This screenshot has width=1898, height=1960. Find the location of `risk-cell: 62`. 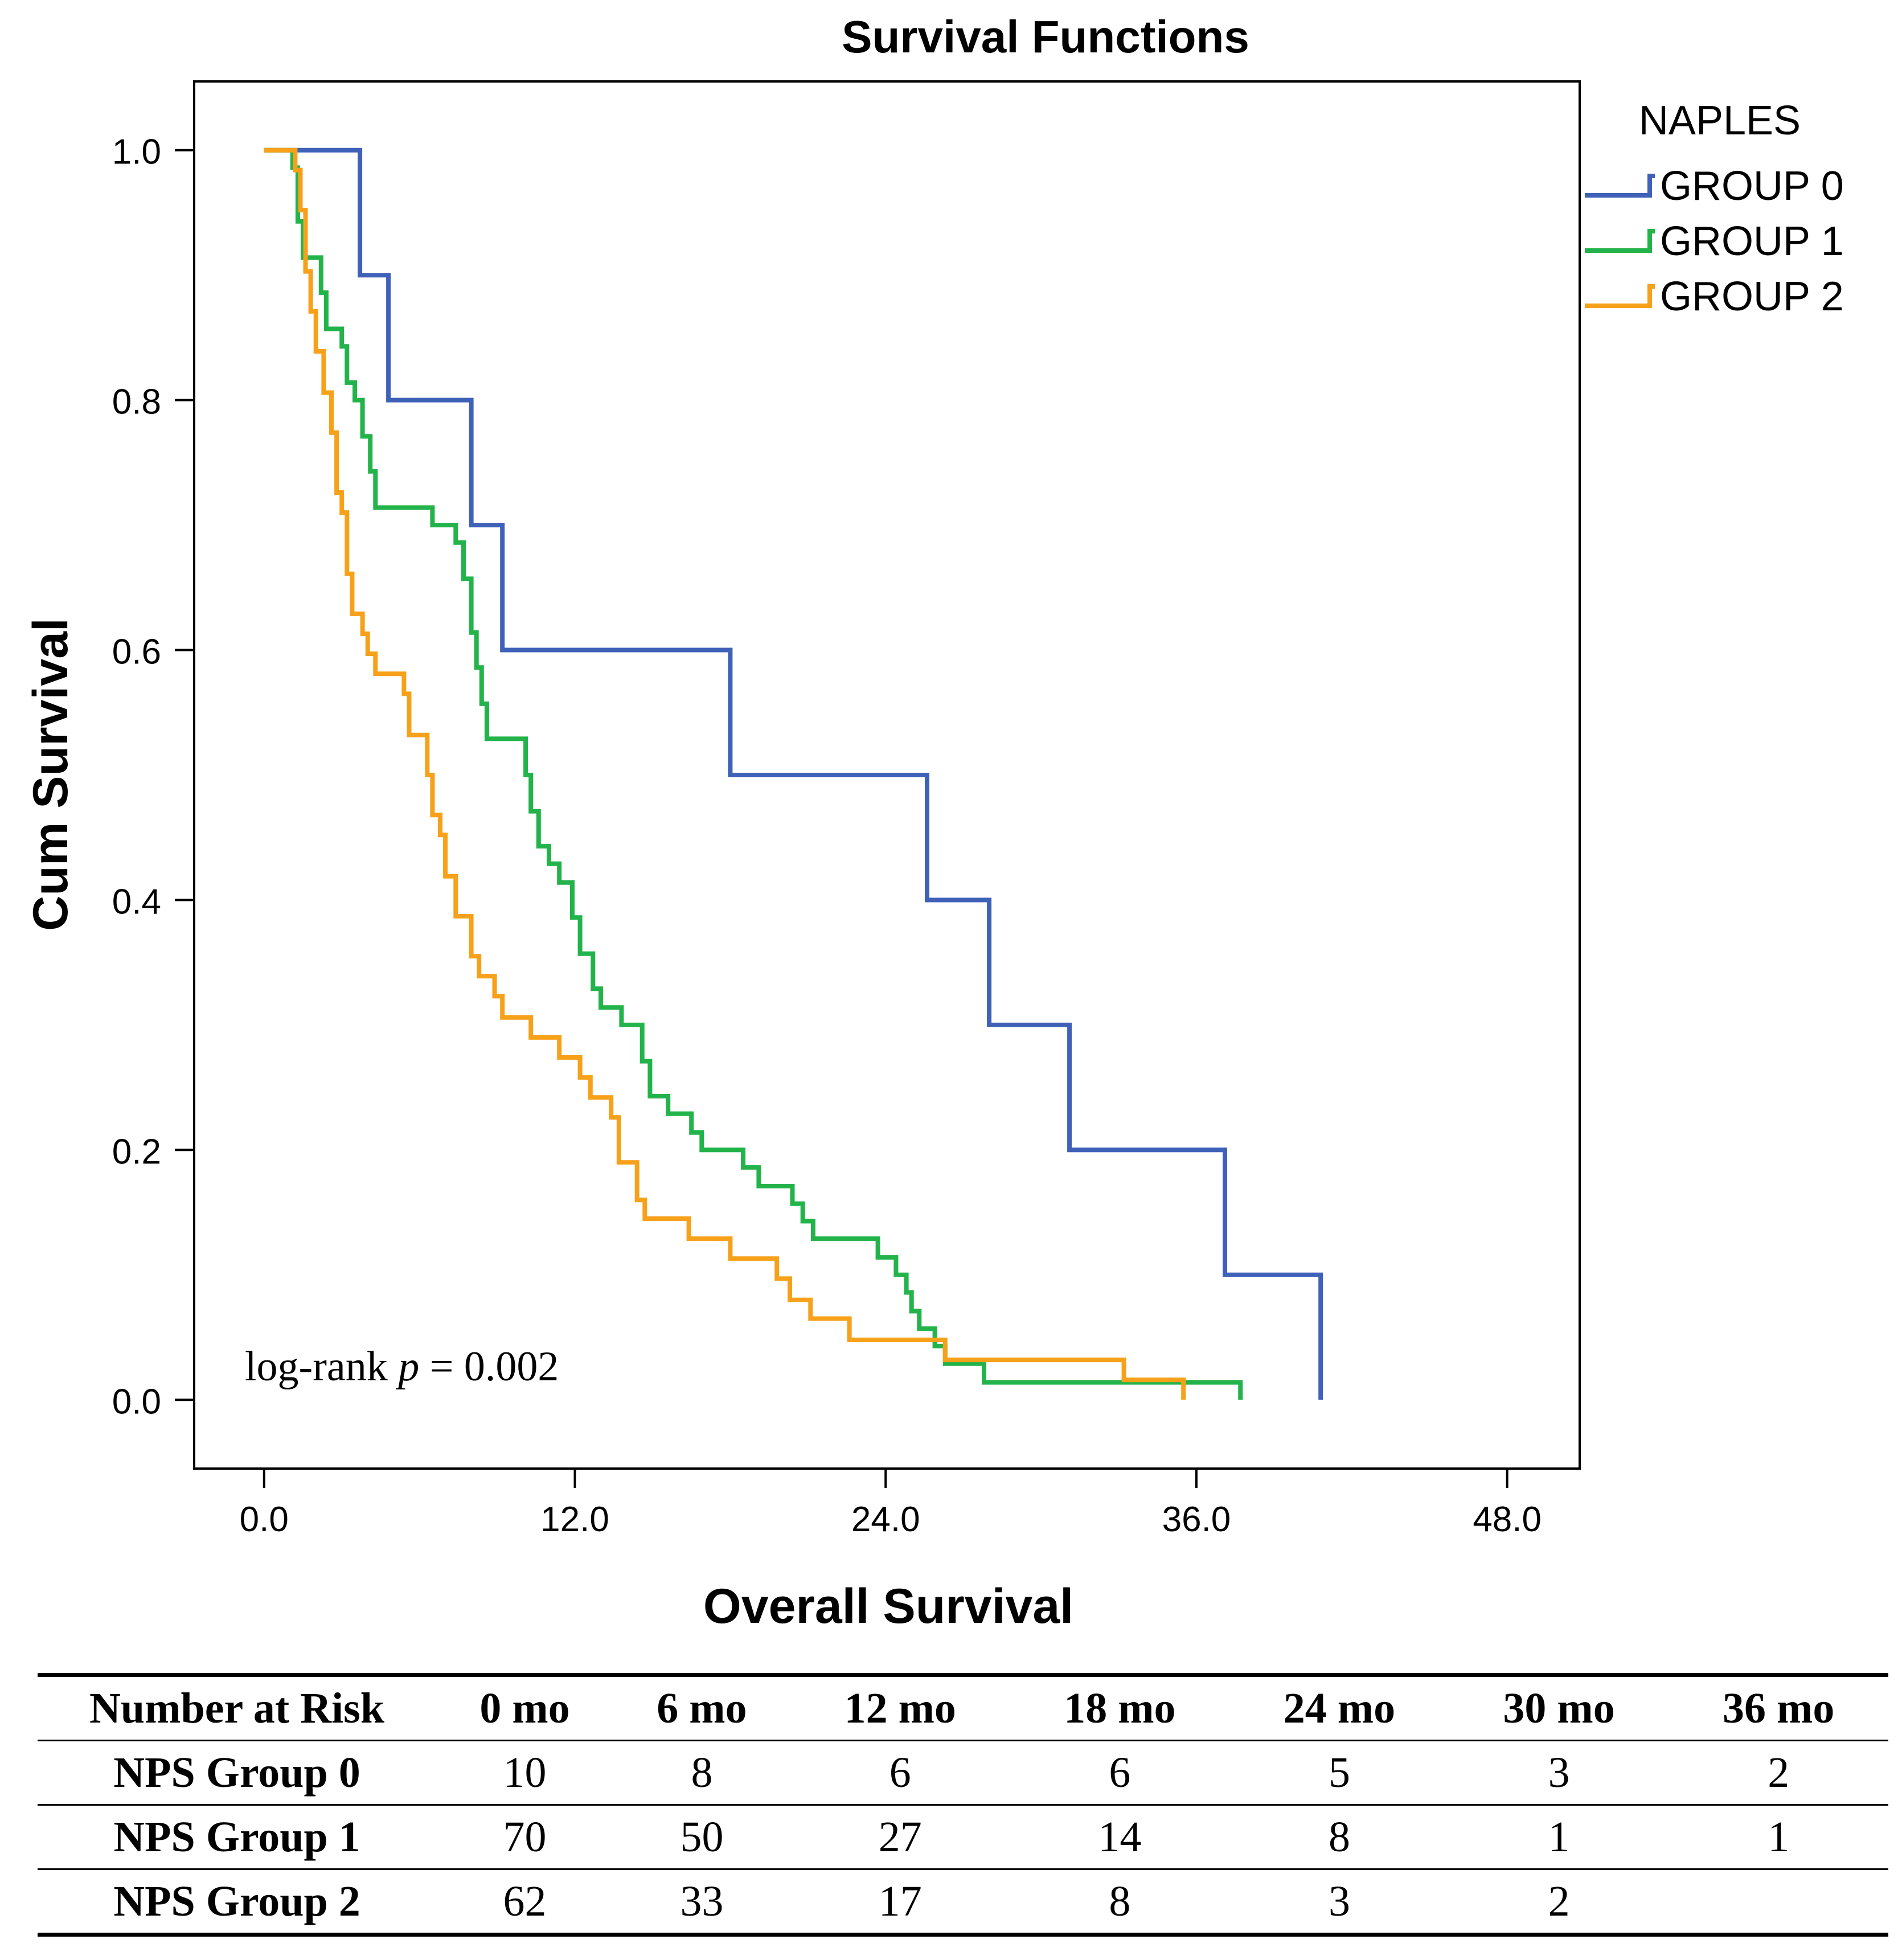

risk-cell: 62 is located at coordinates (525, 1901).